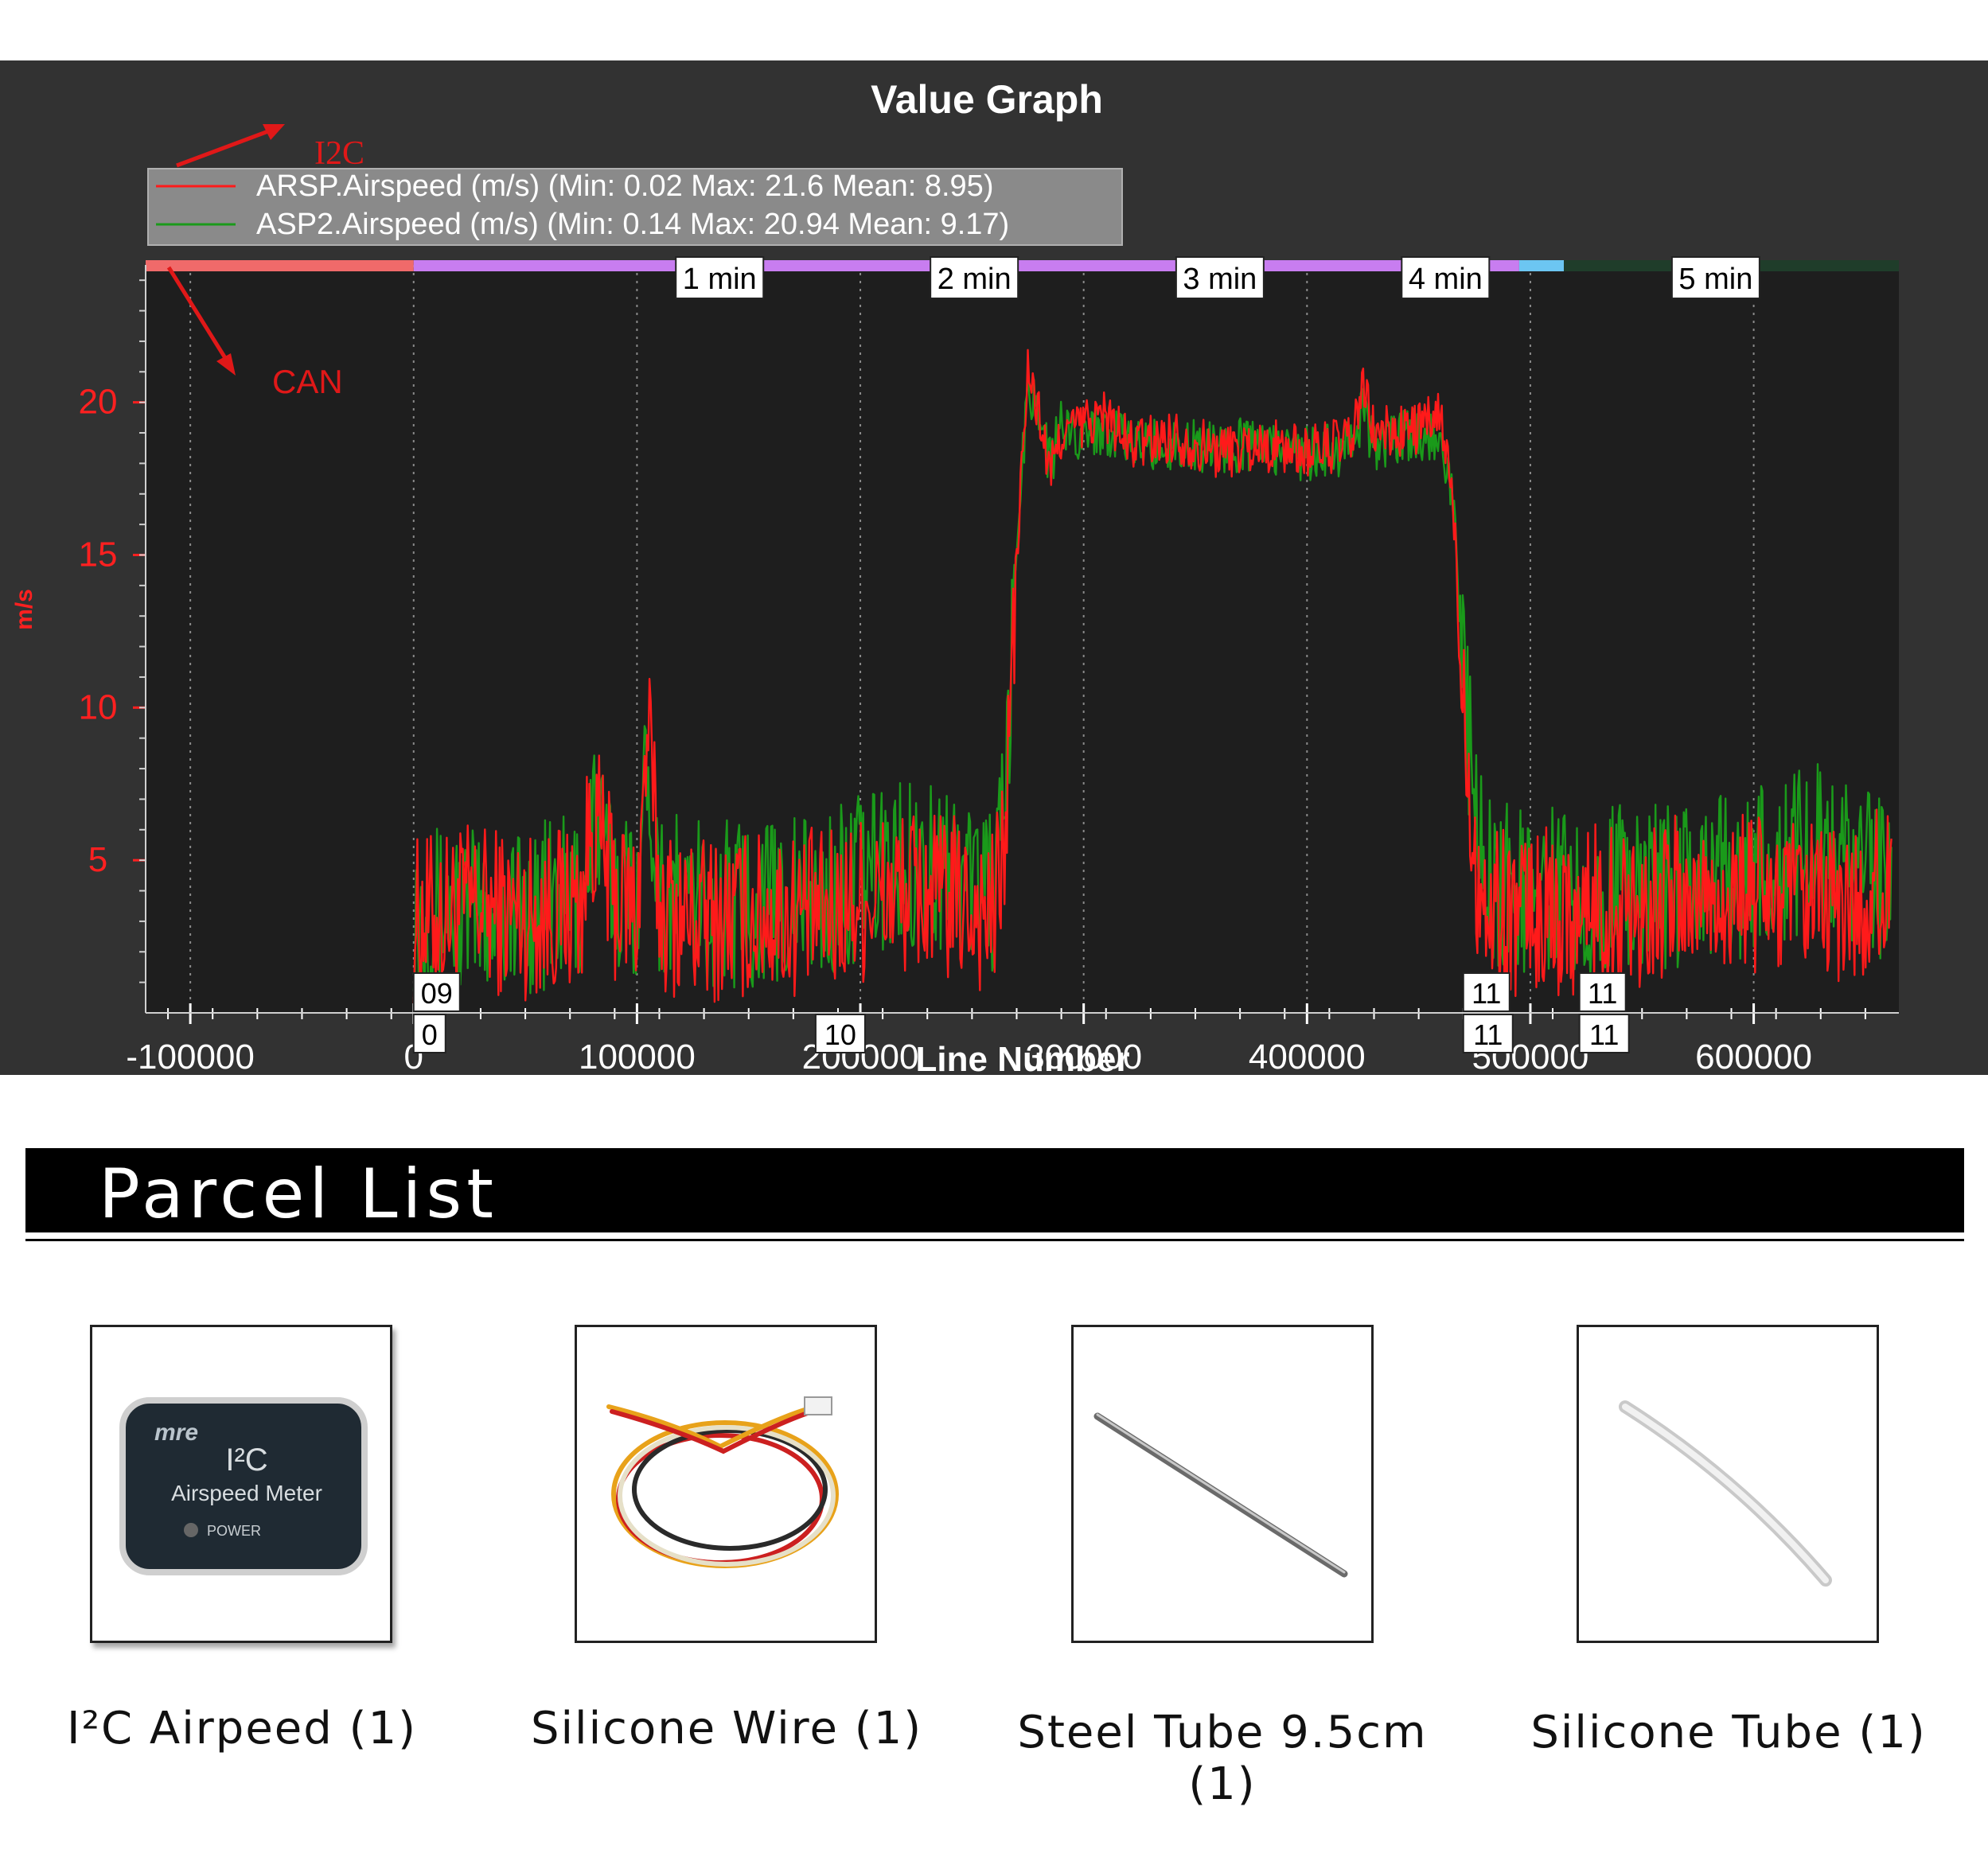 This screenshot has height=1869, width=1988. I want to click on mode-label-top: 09, so click(437, 993).